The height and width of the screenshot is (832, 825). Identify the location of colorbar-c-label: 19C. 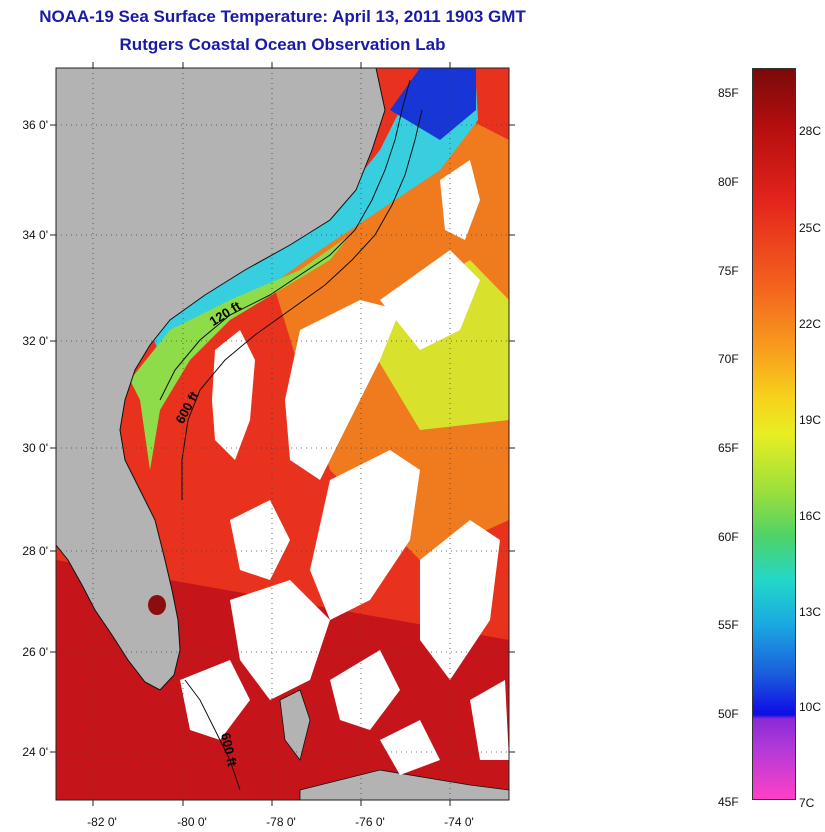
(810, 420).